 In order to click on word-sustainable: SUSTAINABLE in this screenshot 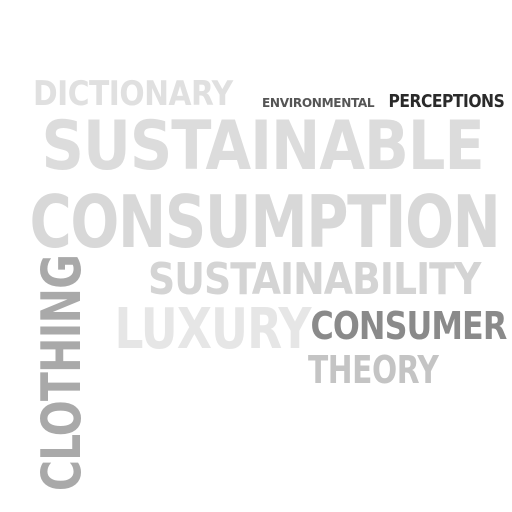, I will do `click(263, 146)`.